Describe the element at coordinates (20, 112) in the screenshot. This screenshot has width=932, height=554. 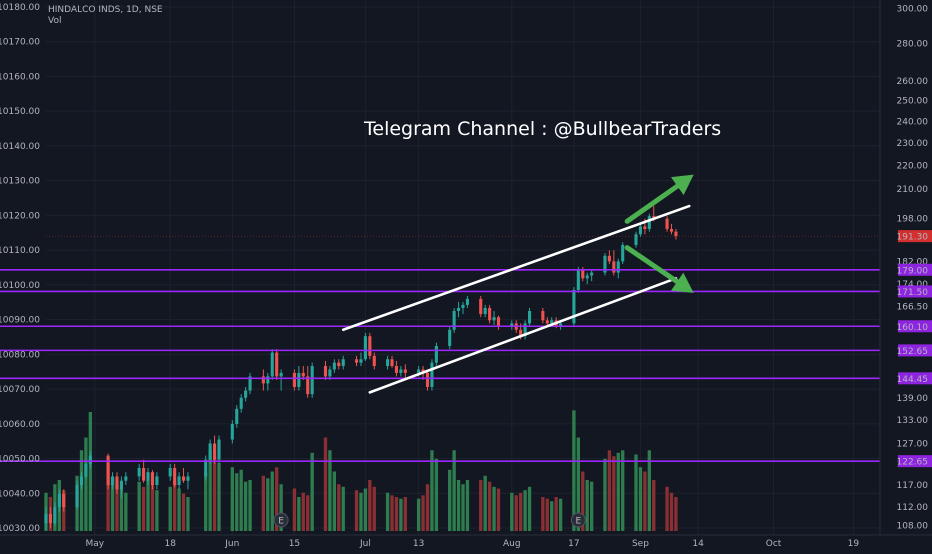
I see `left-axis-label: 10150.00` at that location.